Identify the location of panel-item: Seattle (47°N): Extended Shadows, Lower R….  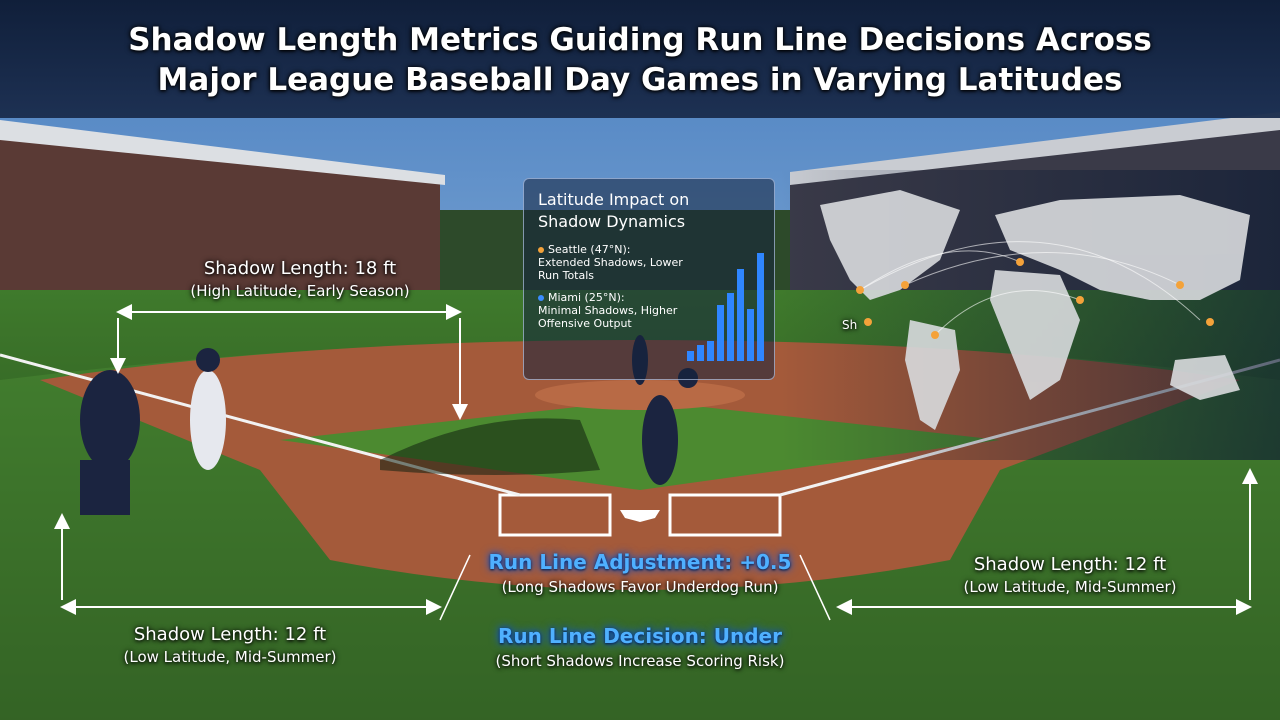
(613, 262).